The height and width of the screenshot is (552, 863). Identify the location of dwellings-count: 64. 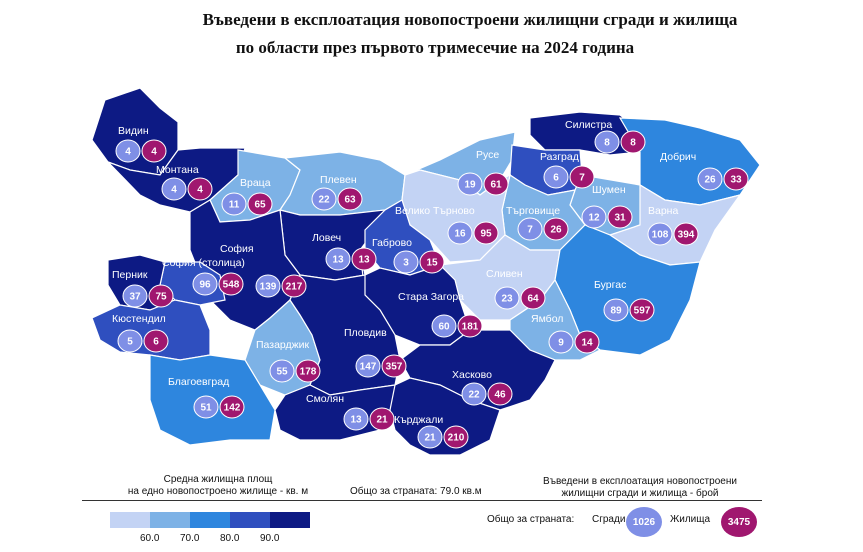
(533, 299).